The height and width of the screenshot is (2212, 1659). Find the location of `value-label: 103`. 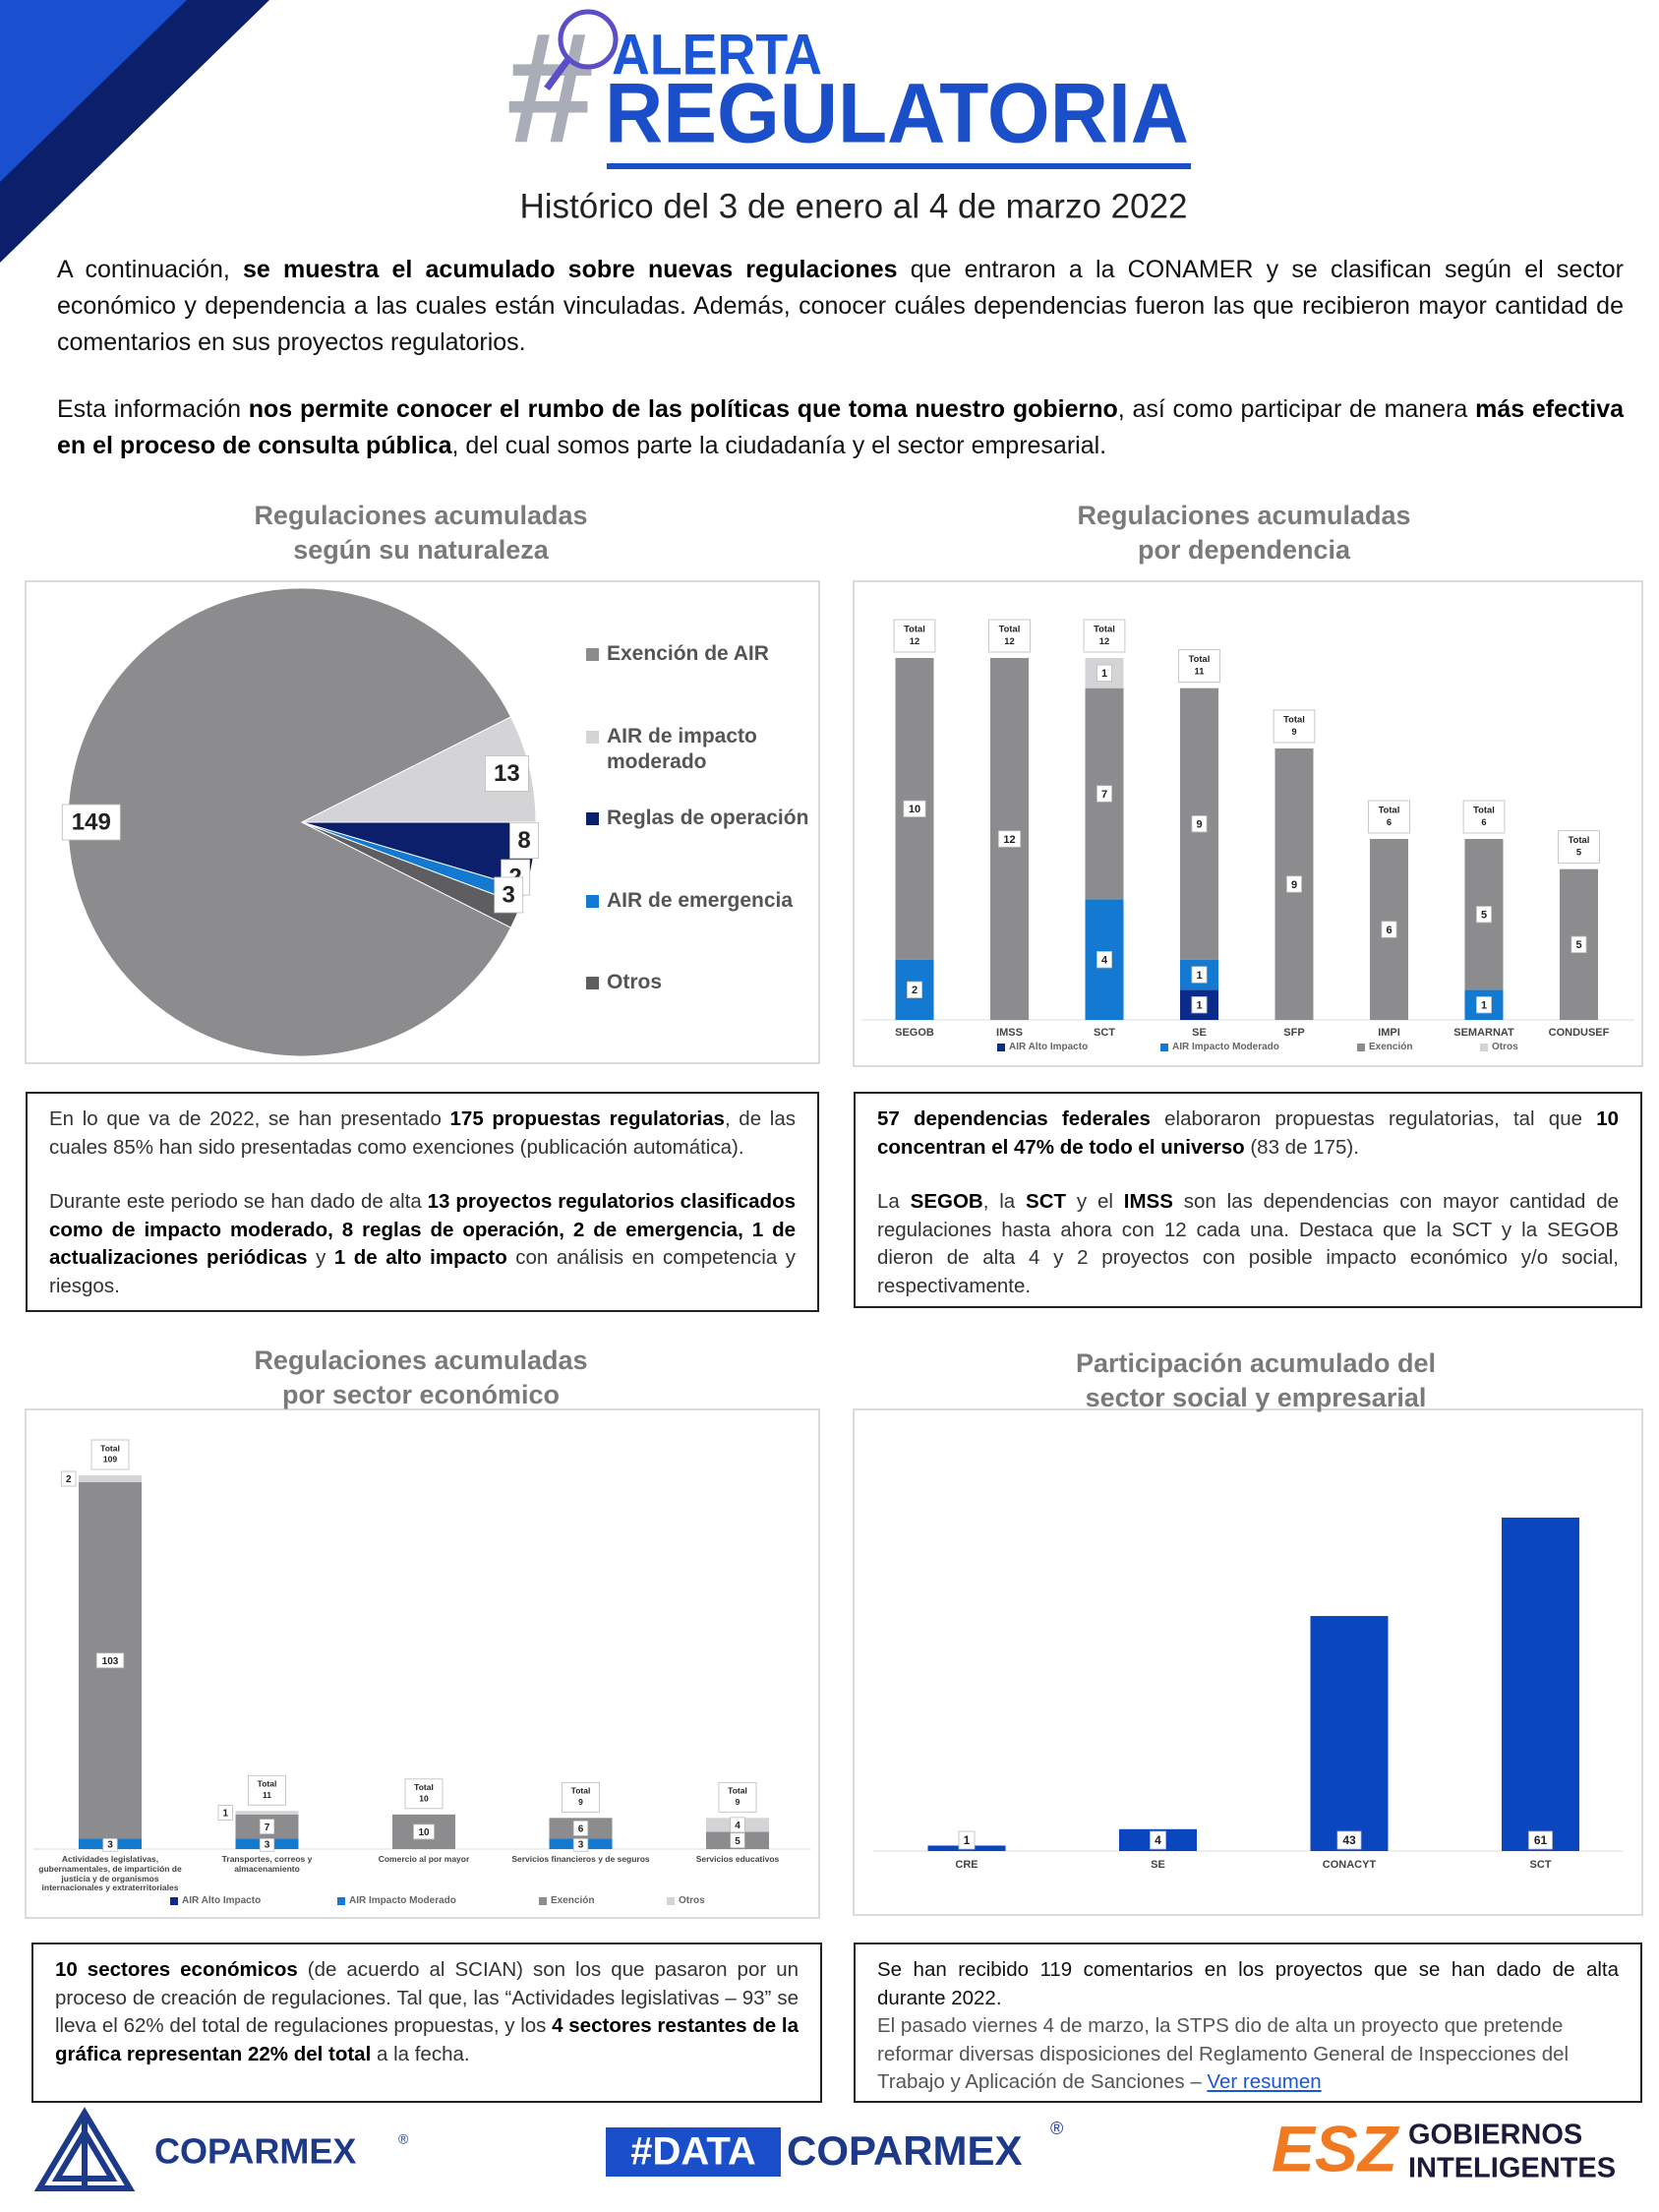

value-label: 103 is located at coordinates (110, 1661).